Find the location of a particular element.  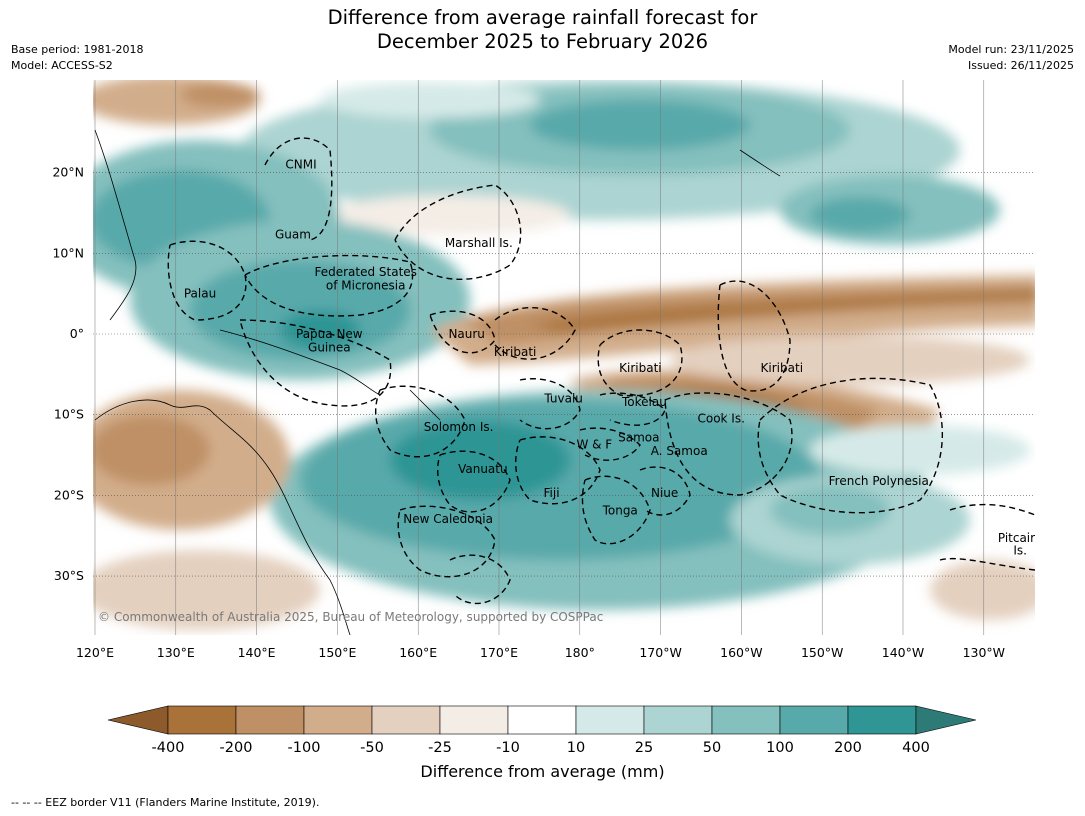

colorbar-tick-label: 10 is located at coordinates (576, 748).